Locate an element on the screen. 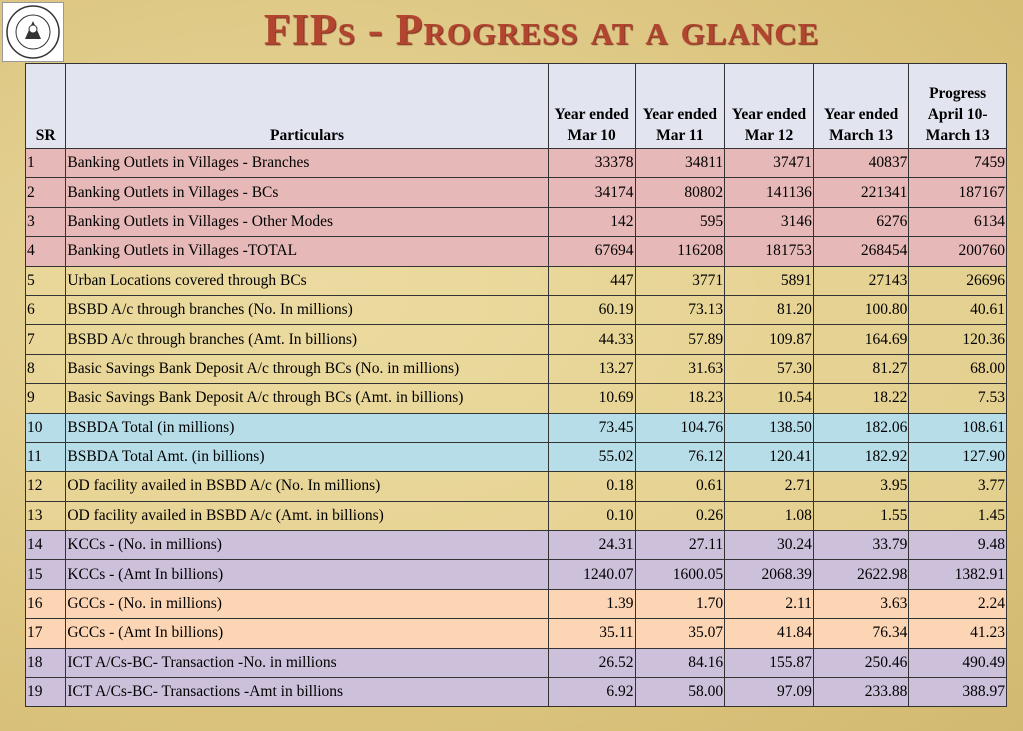  value-cell: 127.90 is located at coordinates (957, 457).